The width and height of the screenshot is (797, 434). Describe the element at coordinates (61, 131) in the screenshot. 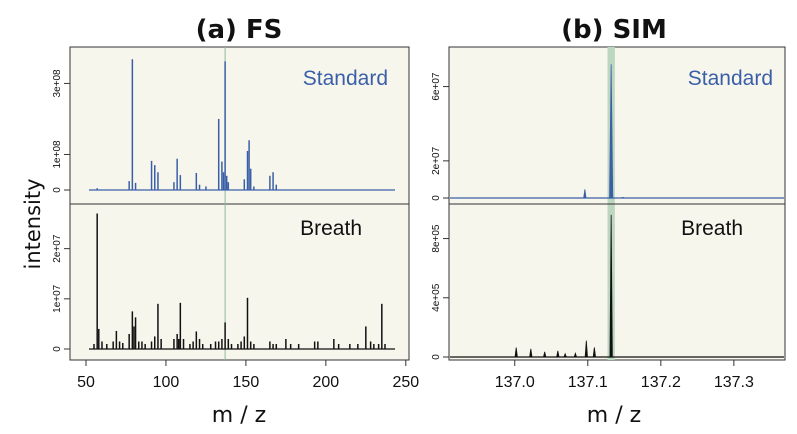

I see `panel-a-standard-y-axis: 0 1e+08 3e+08` at that location.